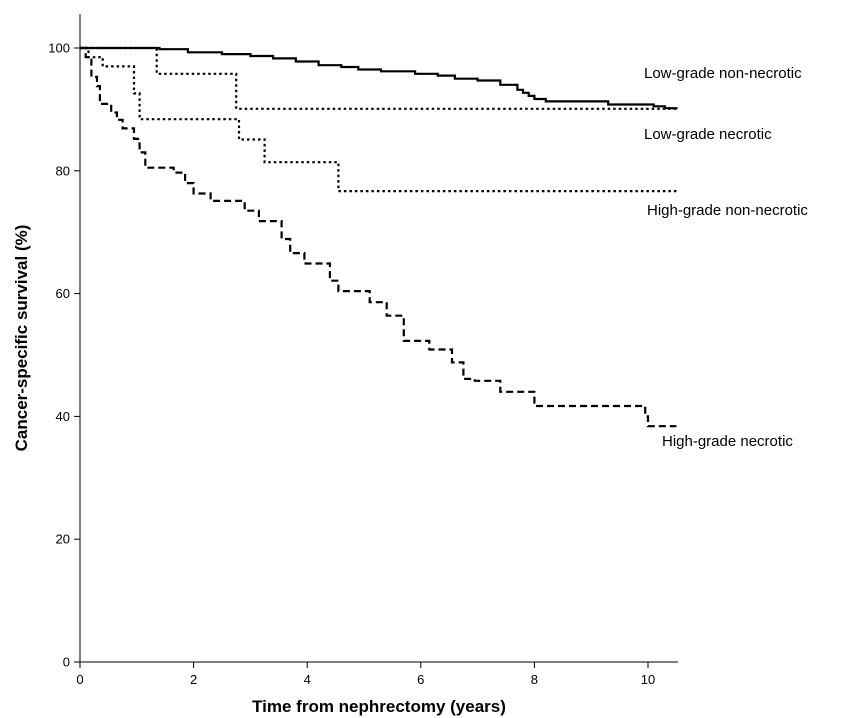  I want to click on x-tick-label: 0, so click(79, 679).